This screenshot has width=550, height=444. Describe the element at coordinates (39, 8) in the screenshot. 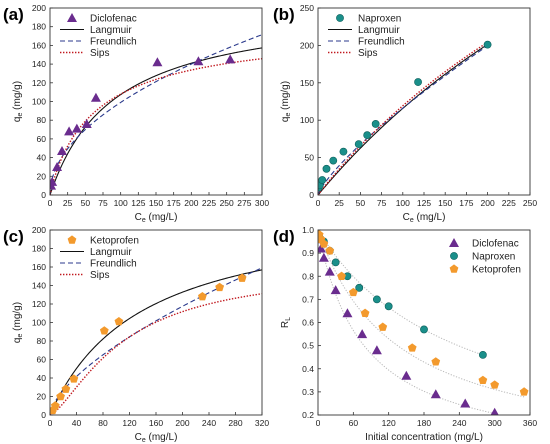

I see `y-tick-label: 200` at that location.